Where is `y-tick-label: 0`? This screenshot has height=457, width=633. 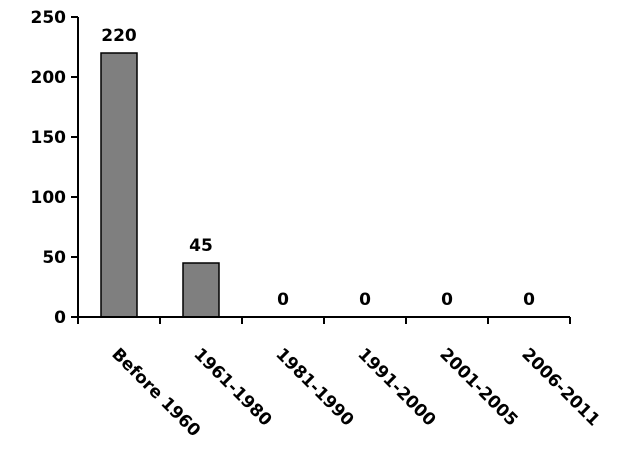 y-tick-label: 0 is located at coordinates (60, 318).